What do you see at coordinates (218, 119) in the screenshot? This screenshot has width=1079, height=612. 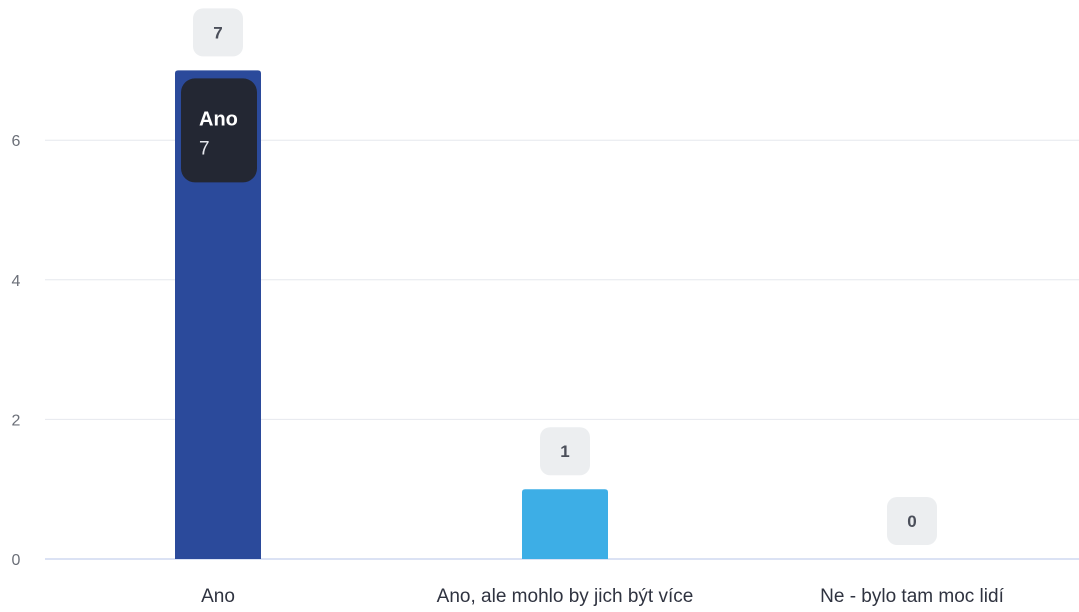 I see `tooltip-category: Ano` at bounding box center [218, 119].